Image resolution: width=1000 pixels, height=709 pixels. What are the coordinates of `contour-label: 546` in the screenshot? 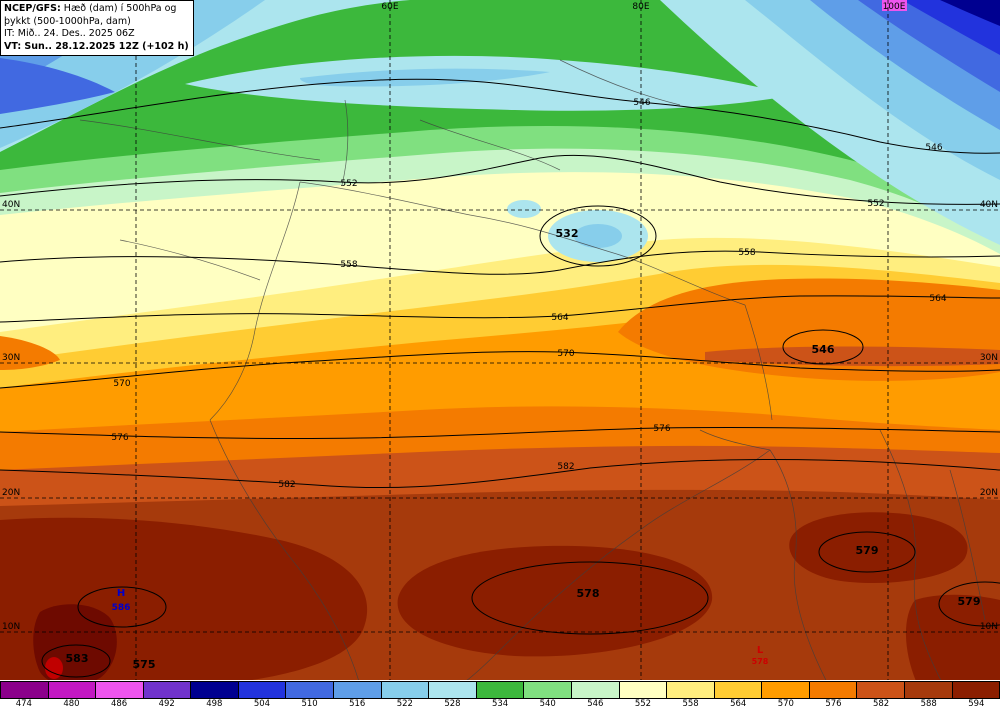 It's located at (641, 103).